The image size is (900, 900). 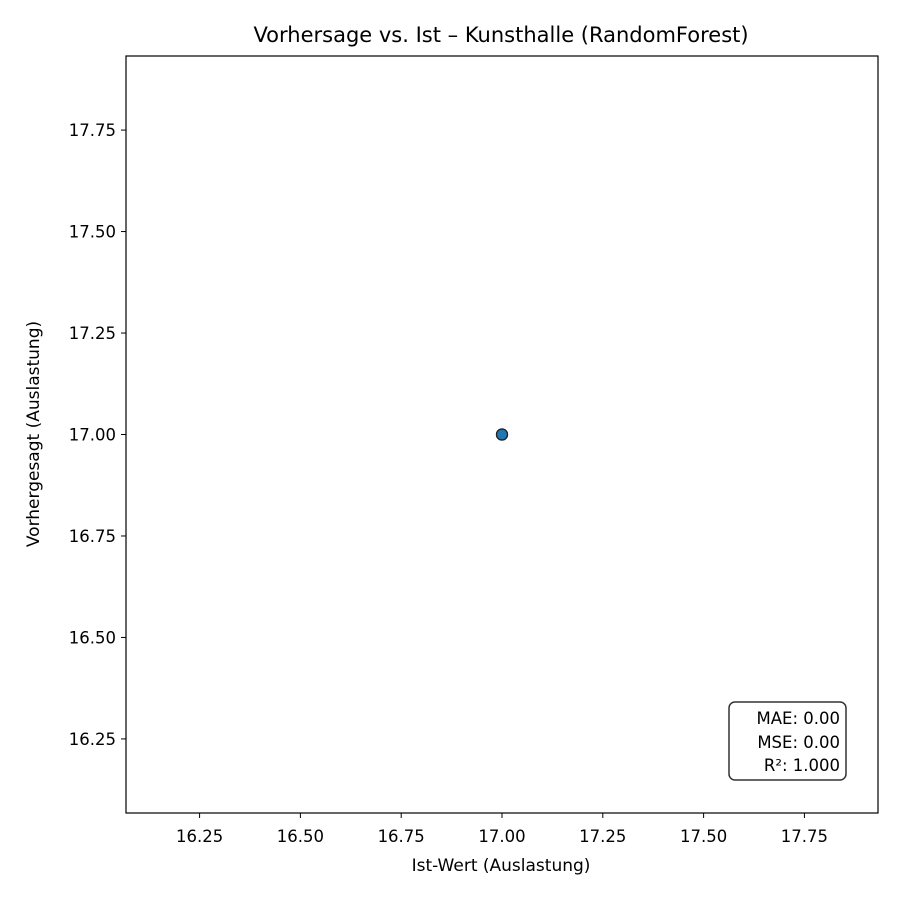 I want to click on x-tick-label: 16.25, so click(x=199, y=836).